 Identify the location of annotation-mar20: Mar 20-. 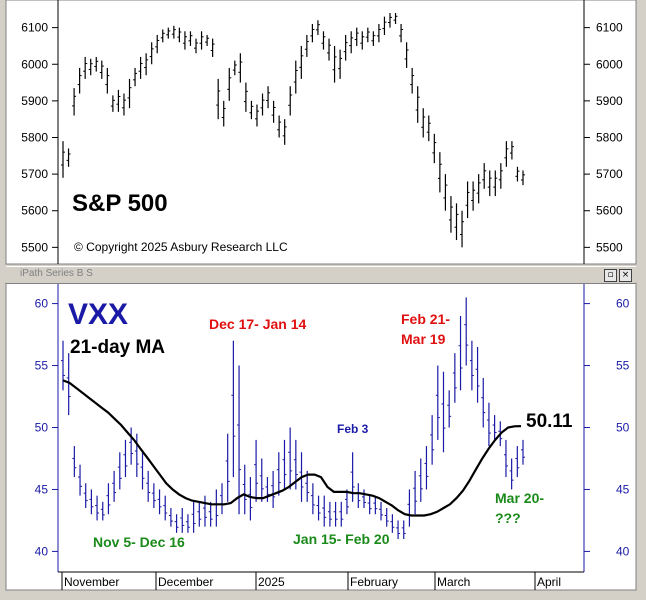
(519, 498).